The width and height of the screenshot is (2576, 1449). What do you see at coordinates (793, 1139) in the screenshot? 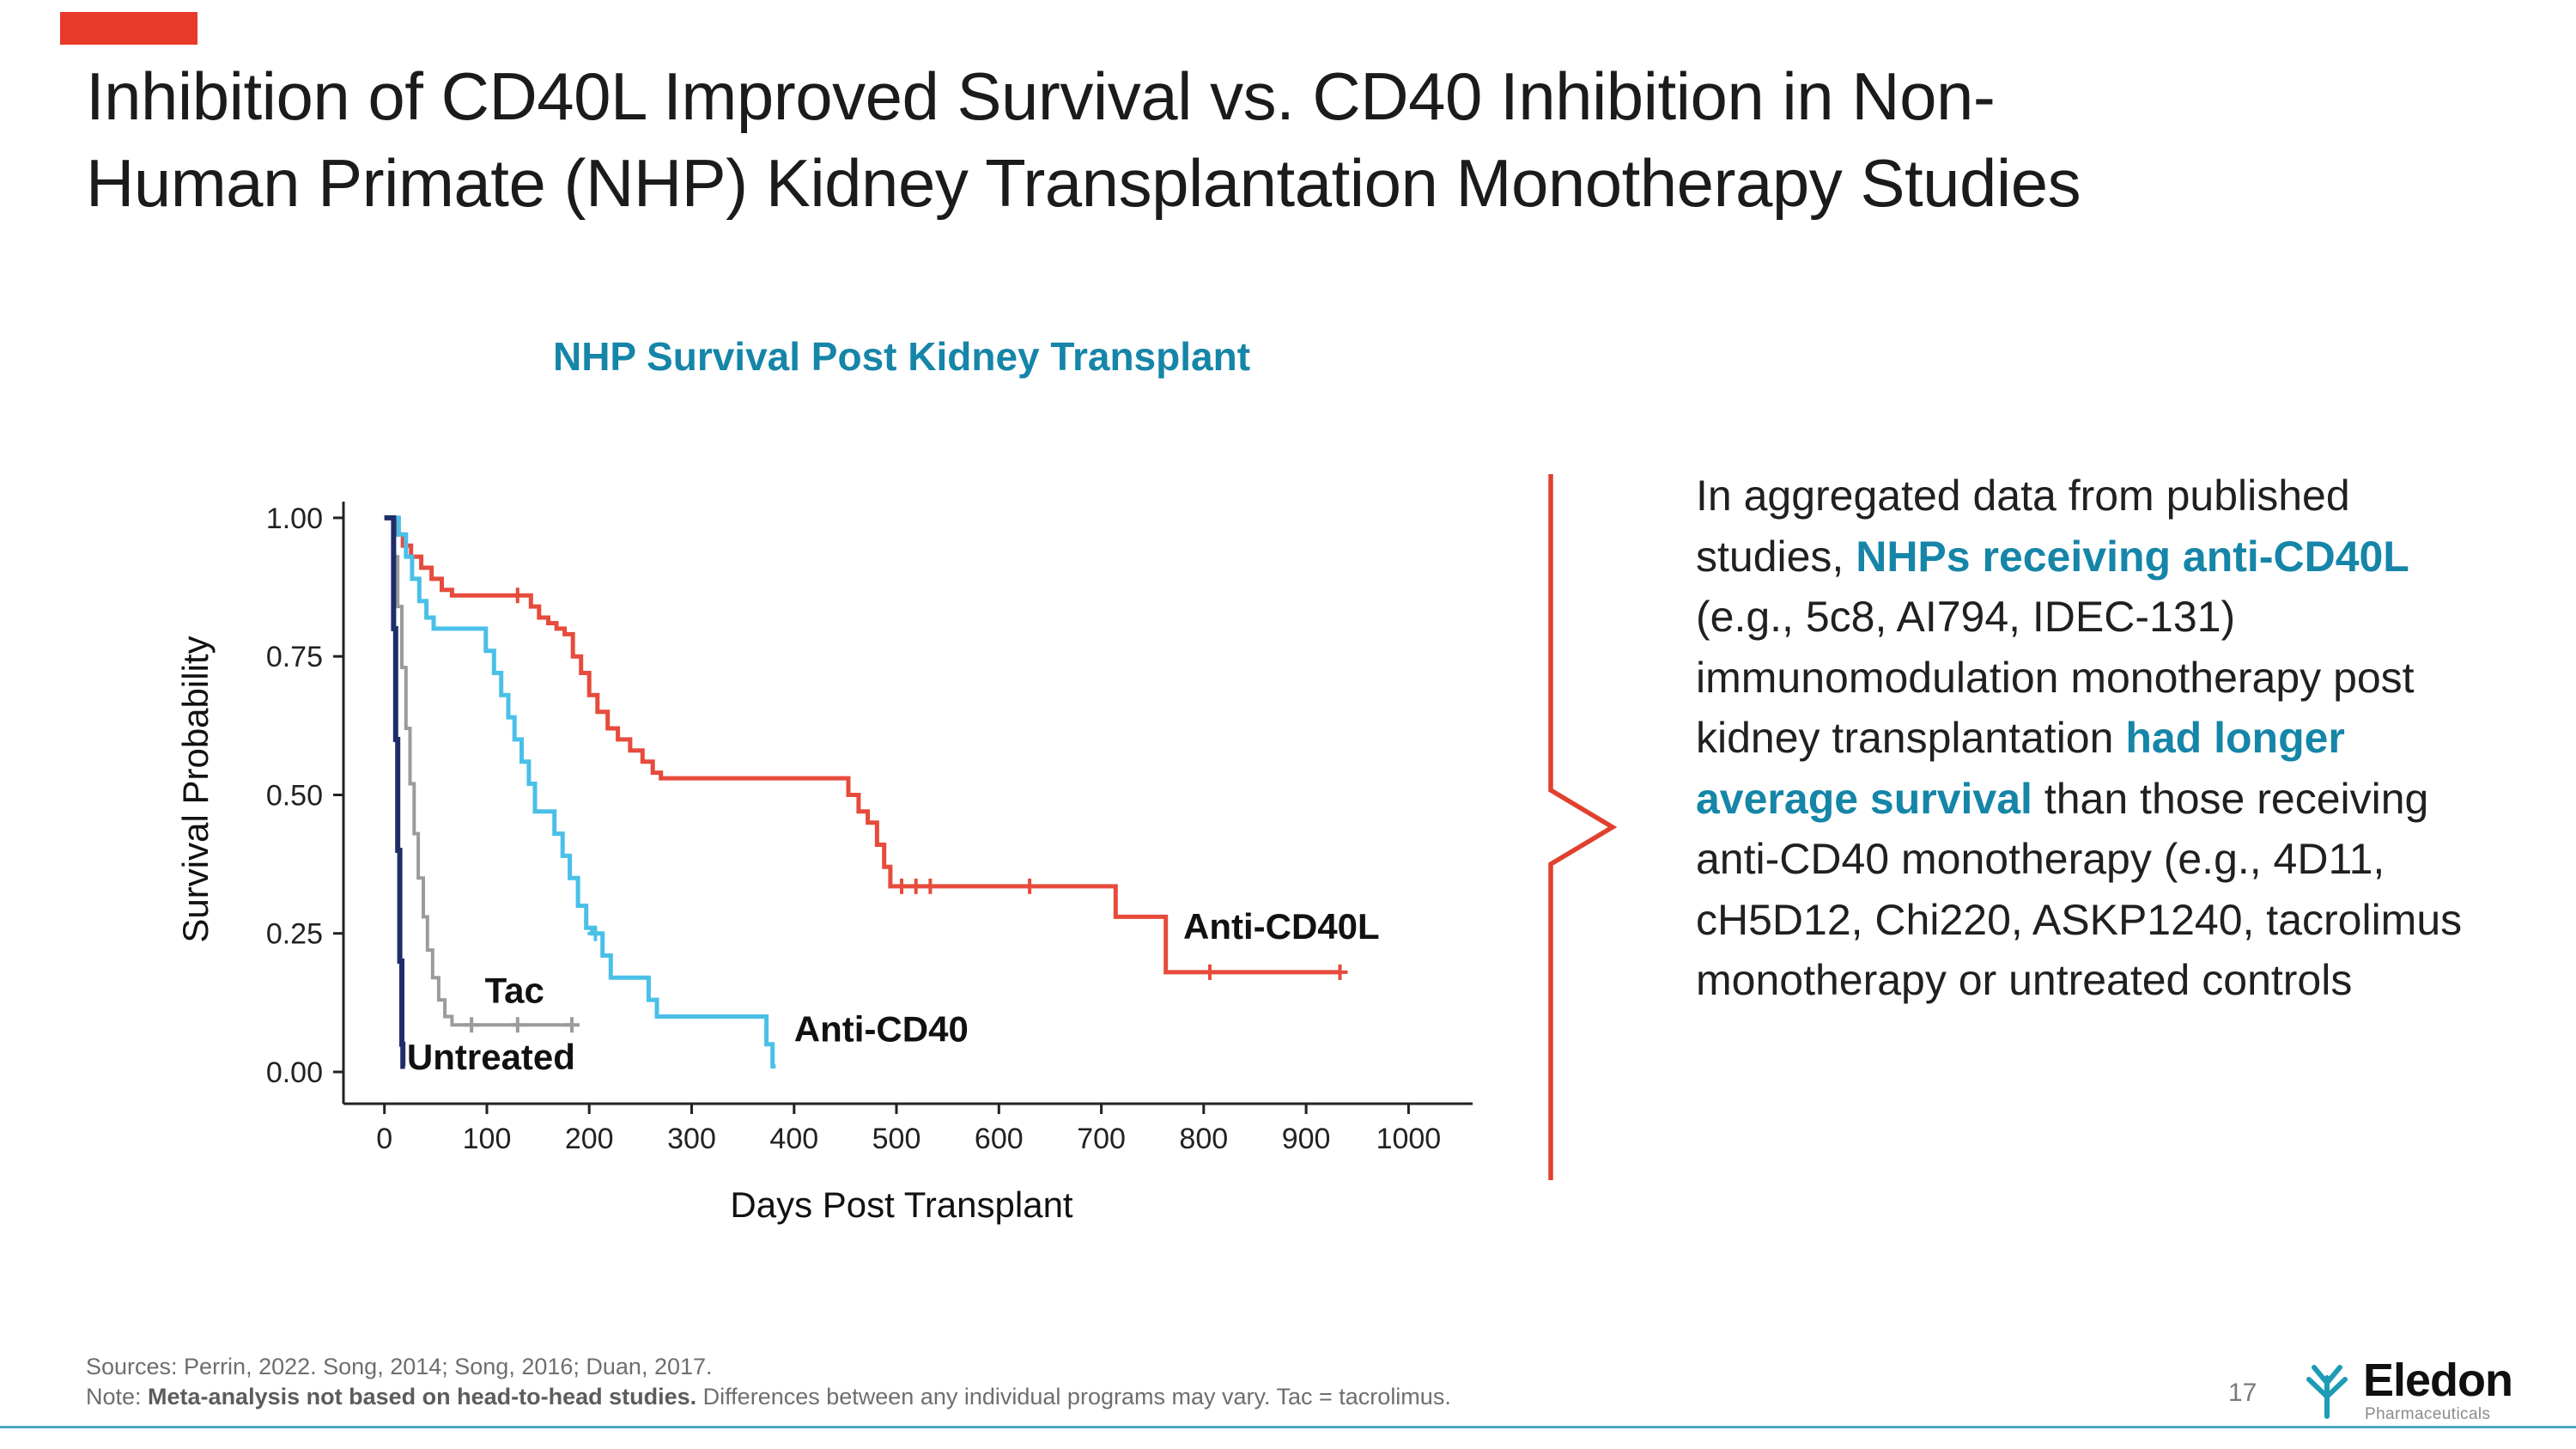
I see `x-tick-label: 400` at bounding box center [793, 1139].